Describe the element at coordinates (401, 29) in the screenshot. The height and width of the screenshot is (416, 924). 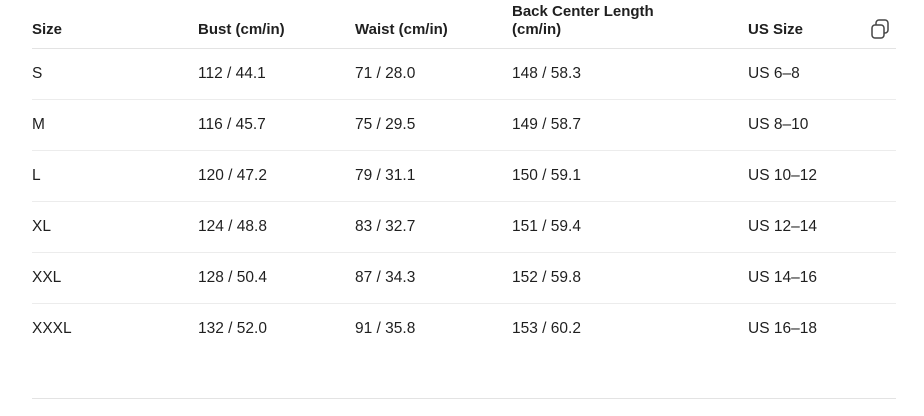
I see `column-header: Waist (cm/in)` at that location.